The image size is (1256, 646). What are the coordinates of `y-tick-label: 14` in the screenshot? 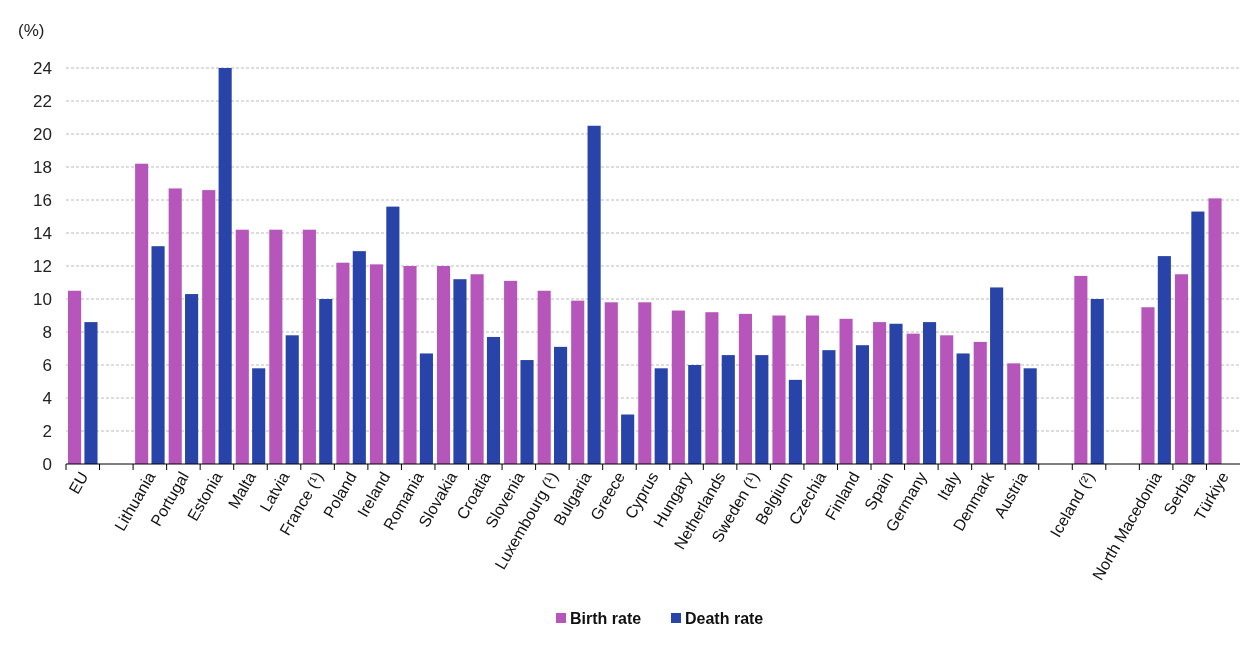 It's located at (42, 233).